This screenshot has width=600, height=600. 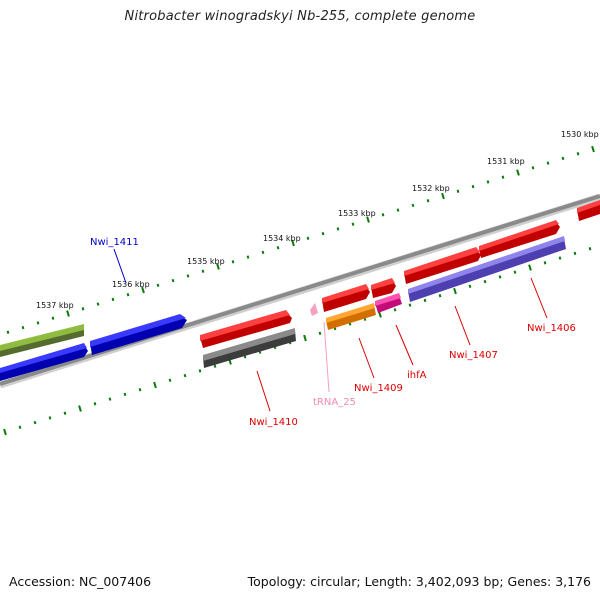 I want to click on gene-feature-olive, so click(x=42, y=340).